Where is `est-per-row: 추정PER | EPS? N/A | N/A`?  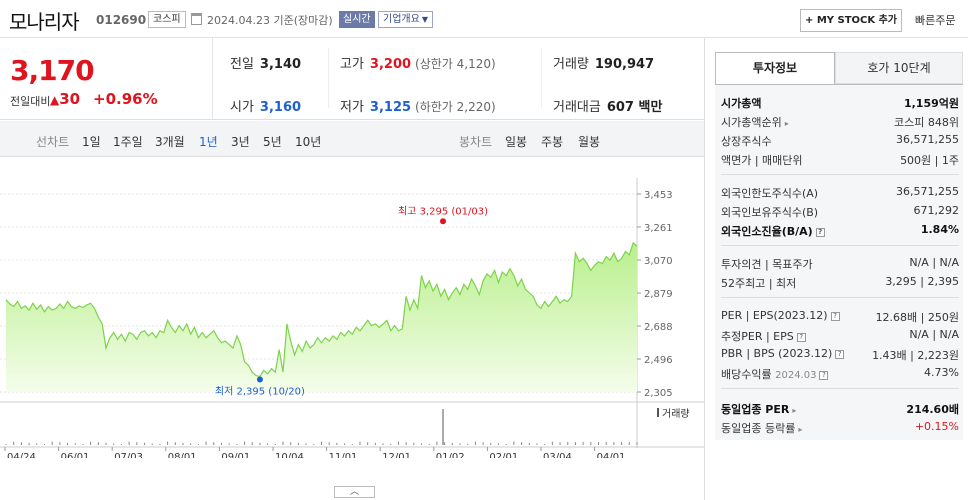 est-per-row: 추정PER | EPS? N/A | N/A is located at coordinates (840, 336).